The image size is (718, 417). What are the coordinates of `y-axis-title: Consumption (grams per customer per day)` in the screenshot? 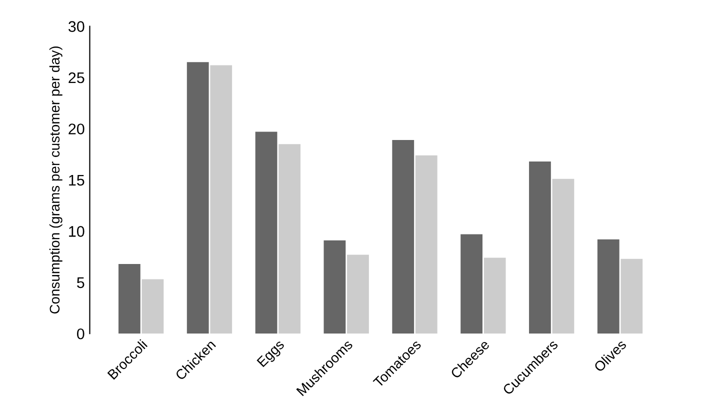 It's located at (55, 180).